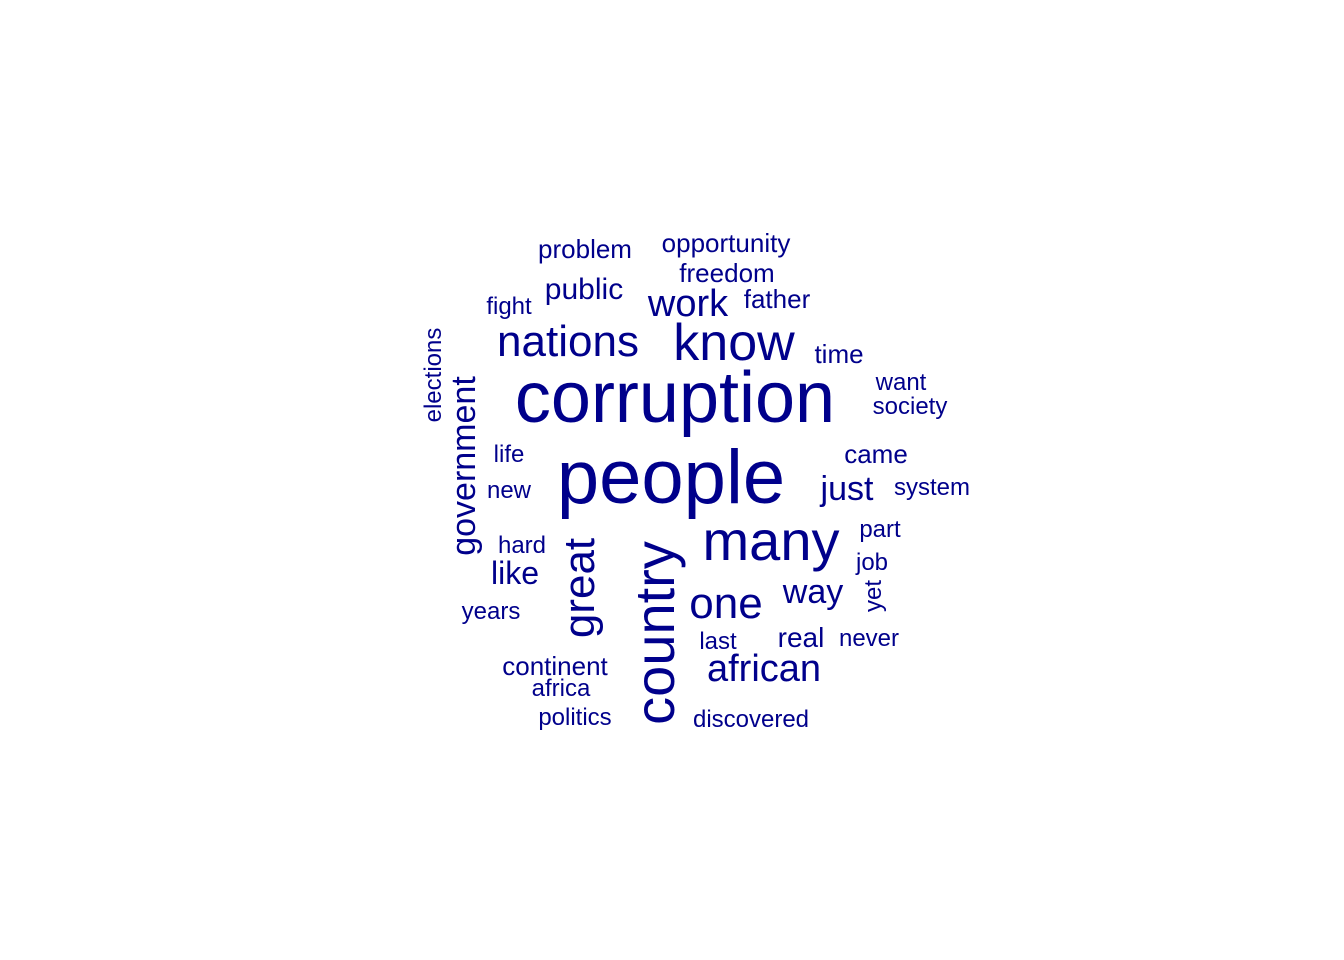 The height and width of the screenshot is (960, 1344). I want to click on word-life: life, so click(509, 454).